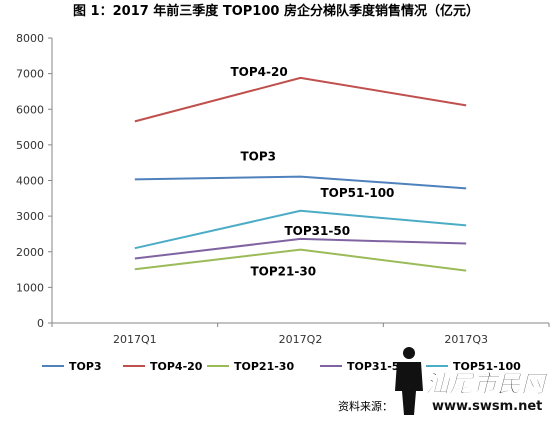 The height and width of the screenshot is (421, 552). What do you see at coordinates (30, 109) in the screenshot?
I see `y-tick-label: 6000` at bounding box center [30, 109].